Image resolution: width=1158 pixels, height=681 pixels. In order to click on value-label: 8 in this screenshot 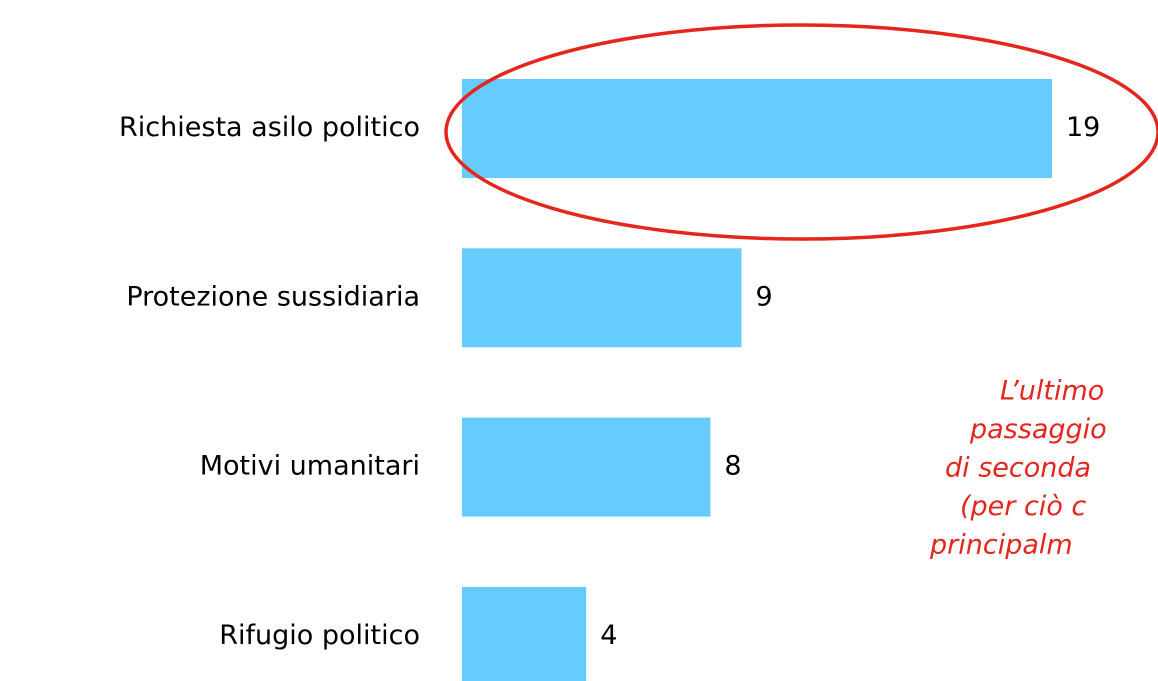, I will do `click(732, 466)`.